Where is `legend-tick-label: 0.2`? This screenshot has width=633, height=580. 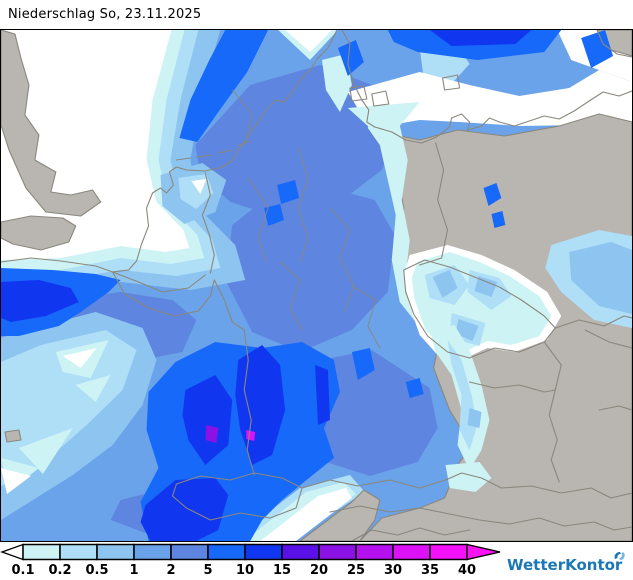
legend-tick-label: 0.2 is located at coordinates (59, 570).